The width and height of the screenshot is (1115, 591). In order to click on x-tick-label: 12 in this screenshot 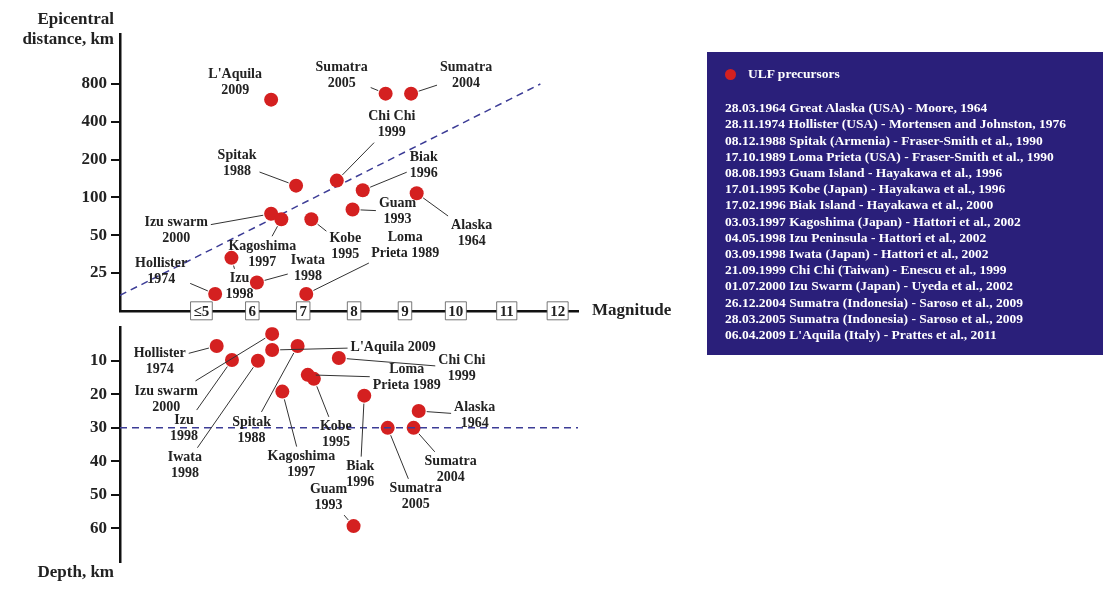, I will do `click(558, 310)`.